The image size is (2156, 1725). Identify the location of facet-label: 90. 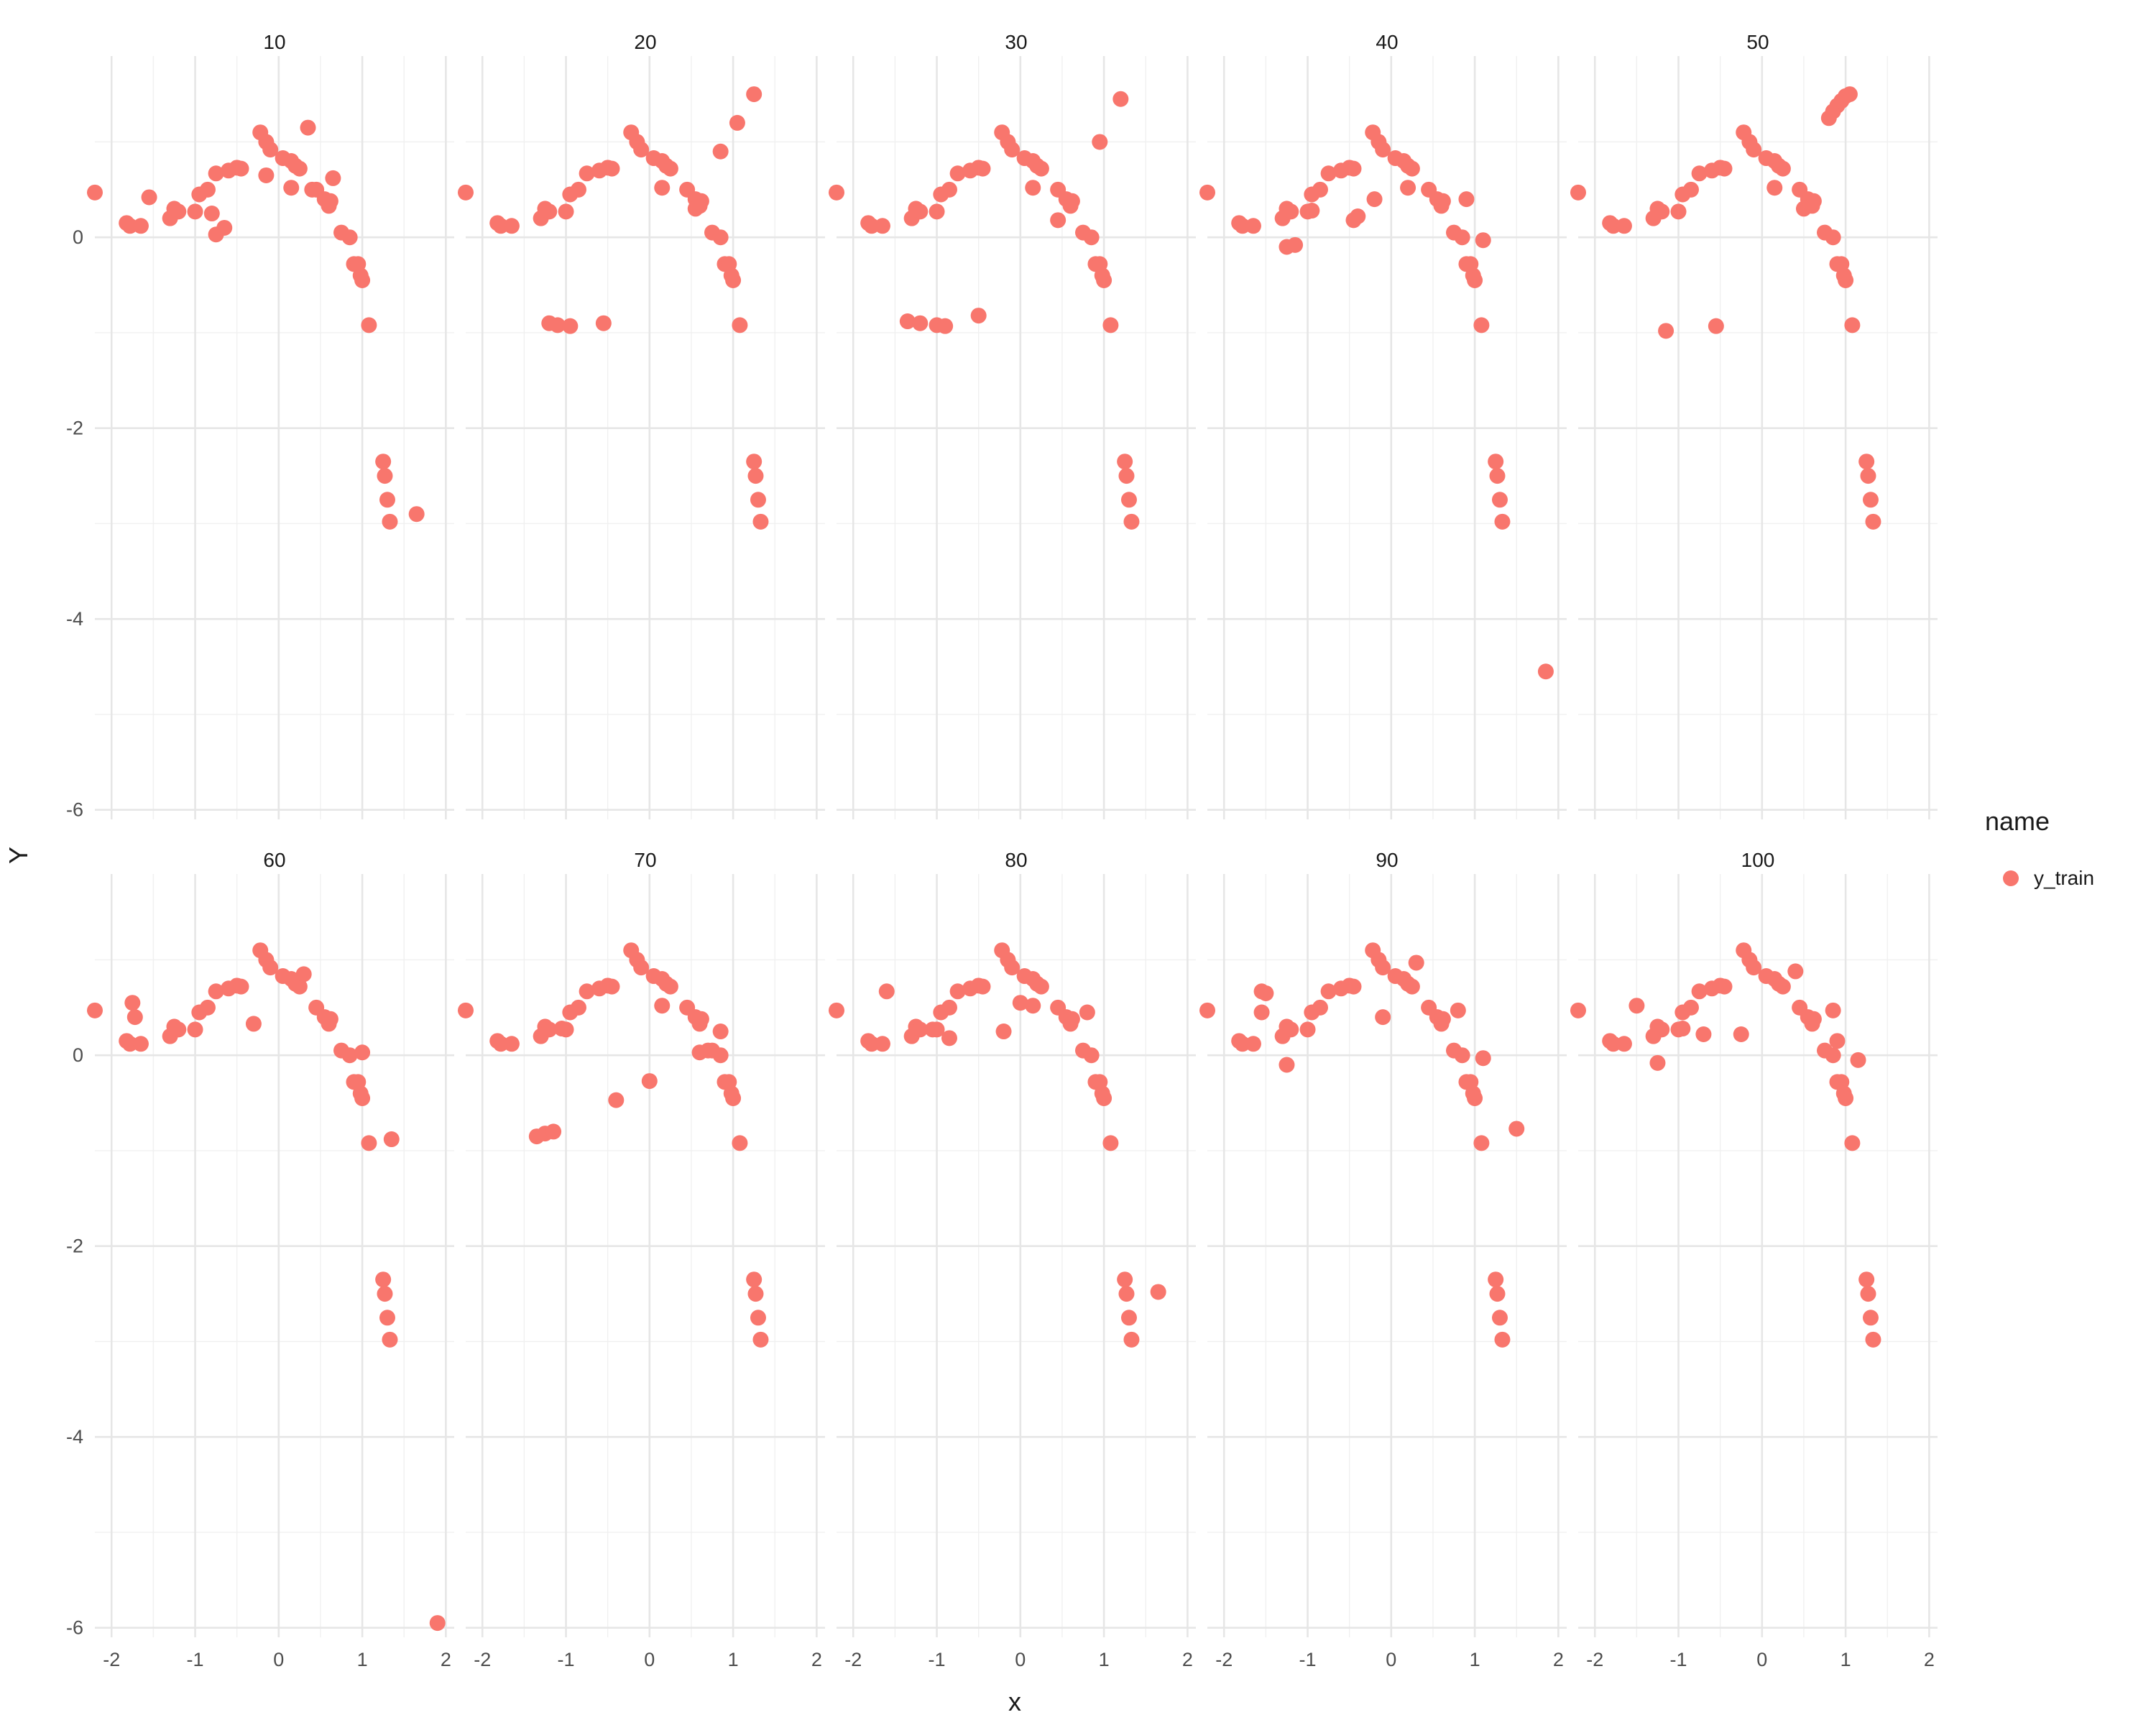
(1387, 860).